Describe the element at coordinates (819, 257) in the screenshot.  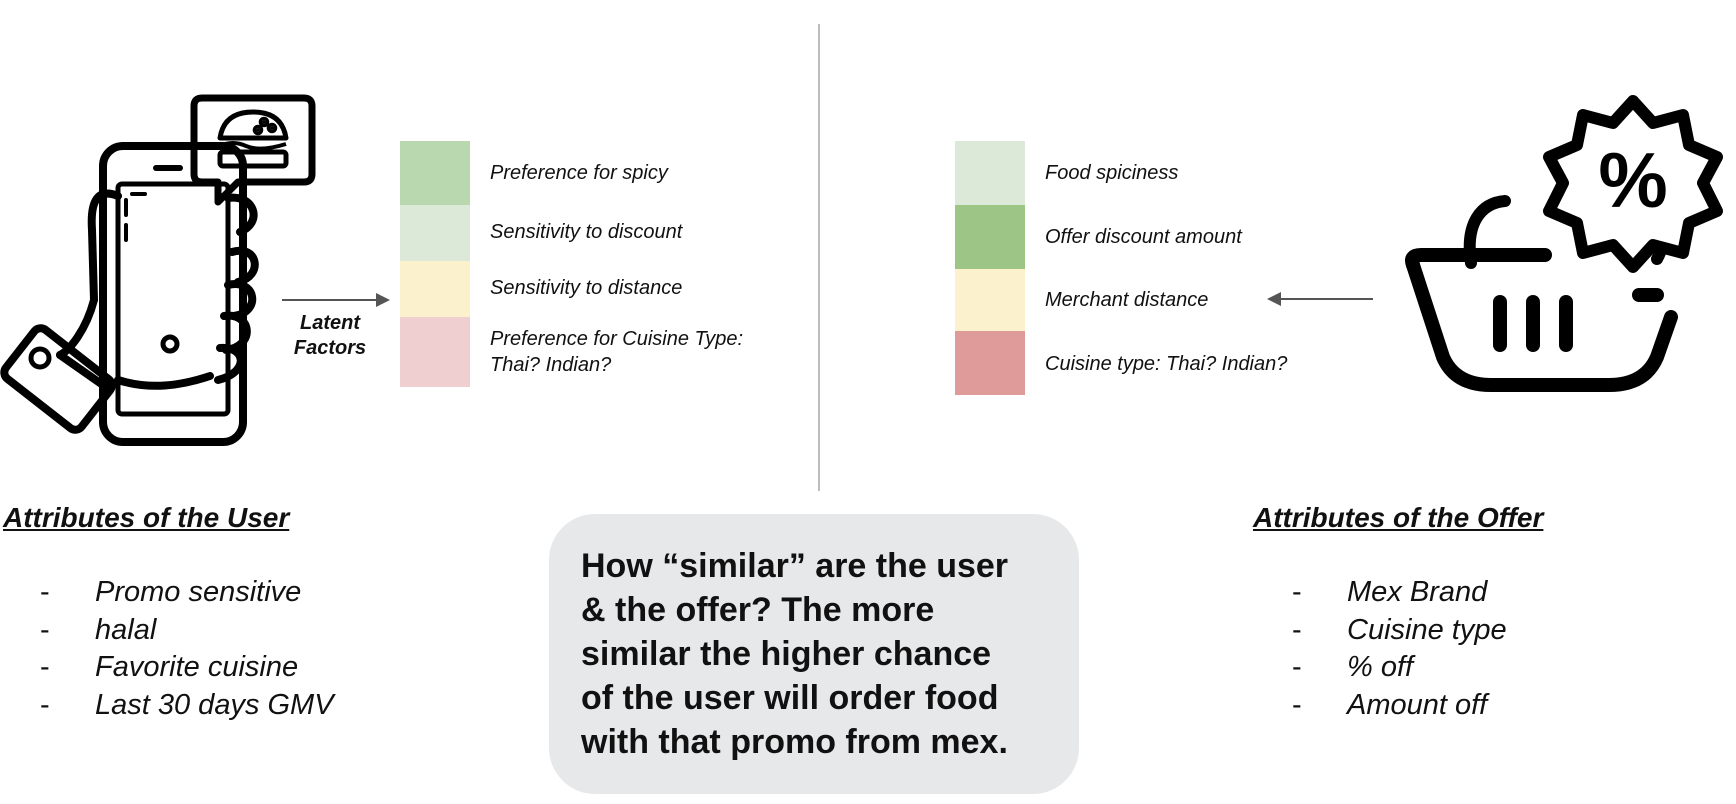
I see `center-divider` at that location.